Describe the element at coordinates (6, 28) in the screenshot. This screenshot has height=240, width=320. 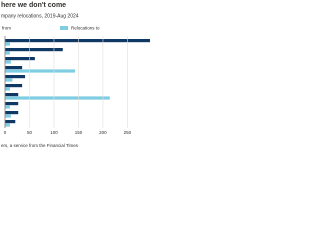
I see `legend-label: from` at that location.